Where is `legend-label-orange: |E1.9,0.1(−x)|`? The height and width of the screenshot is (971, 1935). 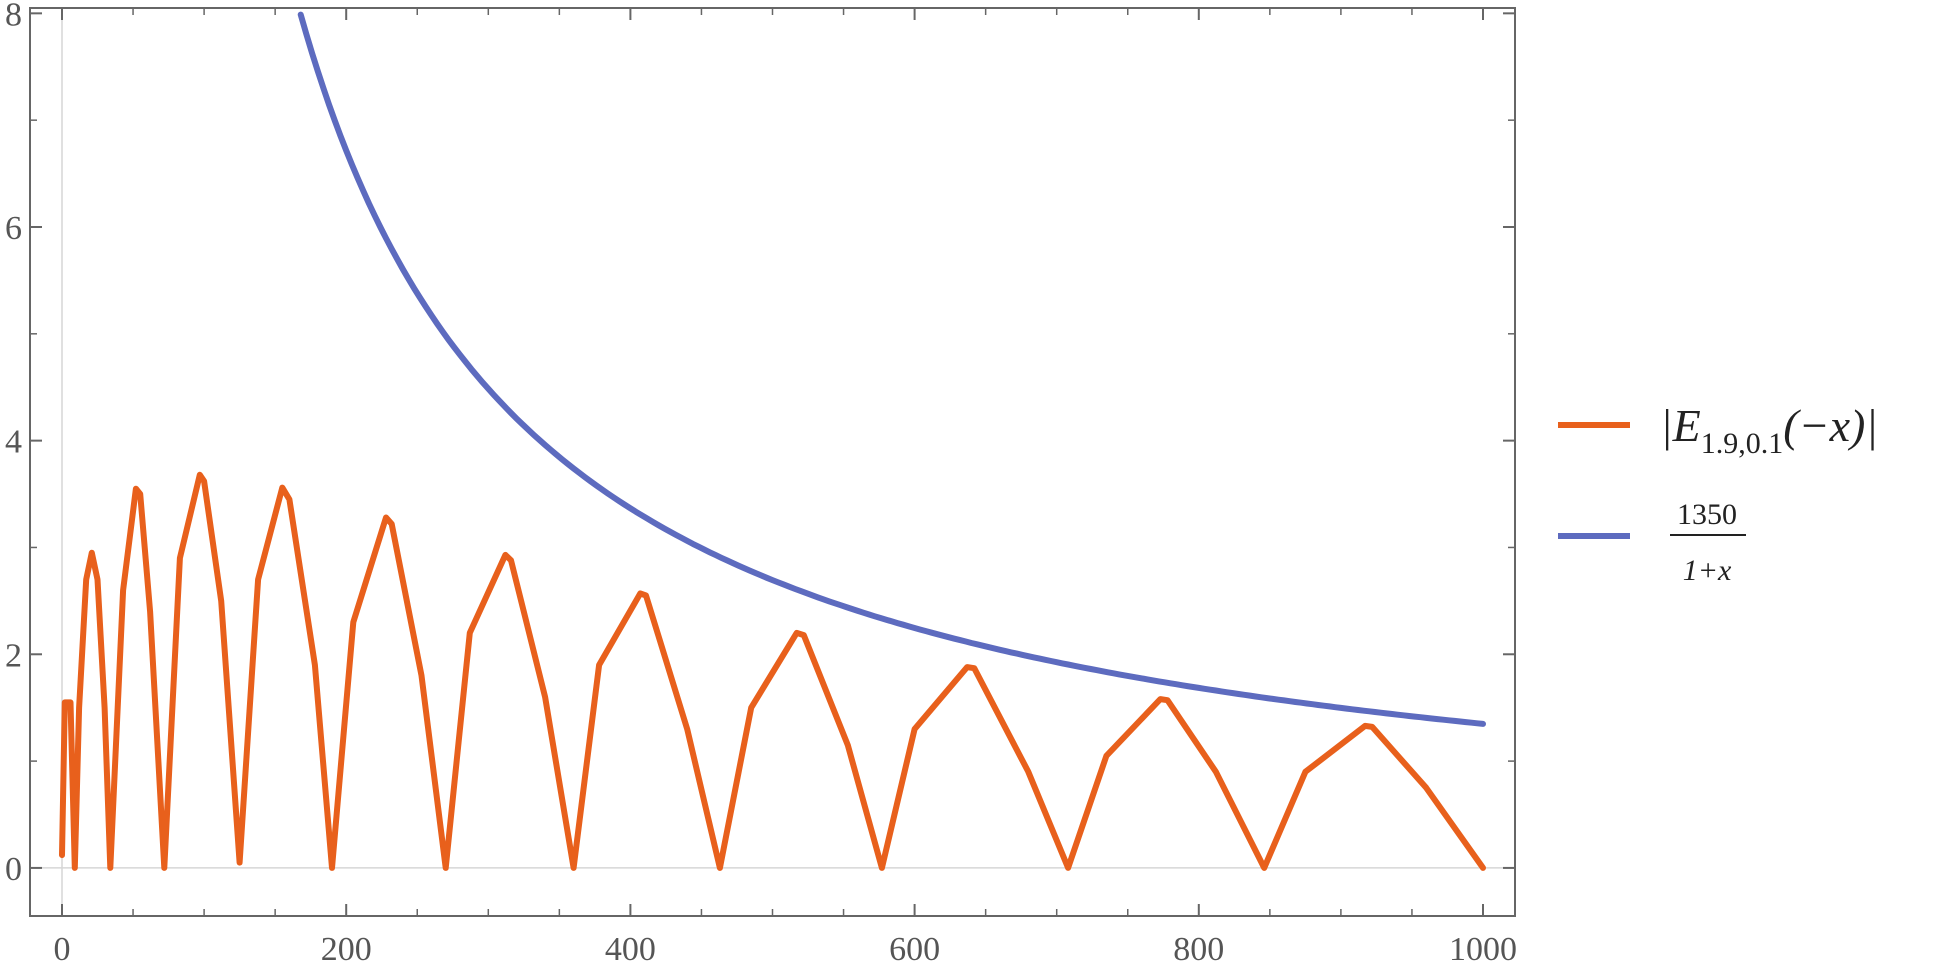 legend-label-orange: |E1.9,0.1(−x)| is located at coordinates (1769, 430).